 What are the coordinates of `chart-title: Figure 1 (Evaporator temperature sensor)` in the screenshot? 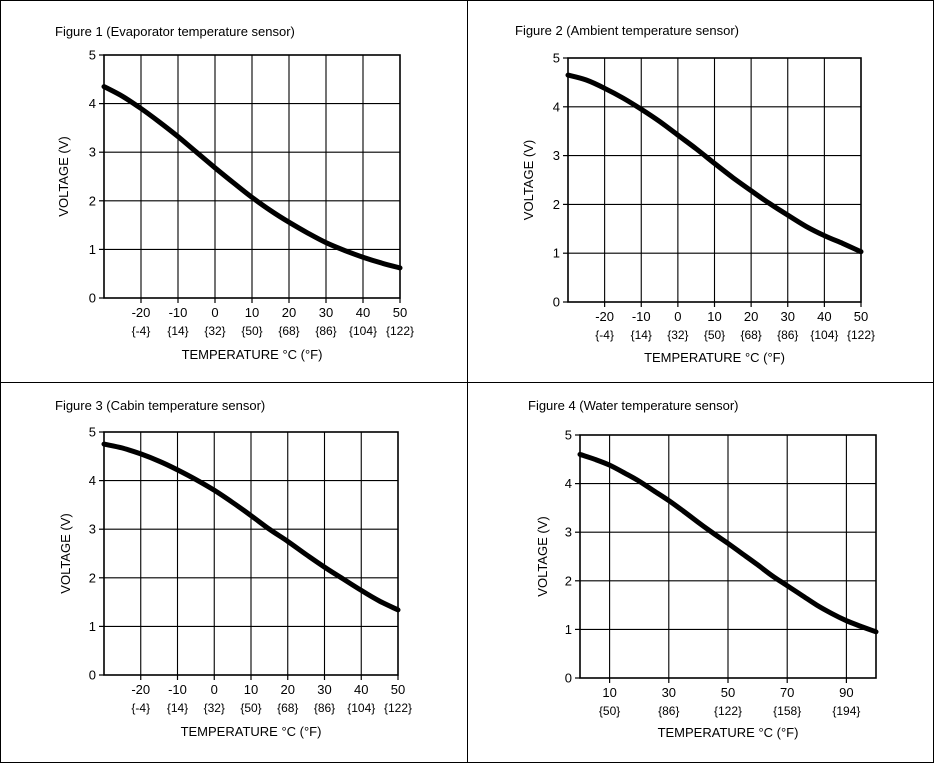 It's located at (175, 31).